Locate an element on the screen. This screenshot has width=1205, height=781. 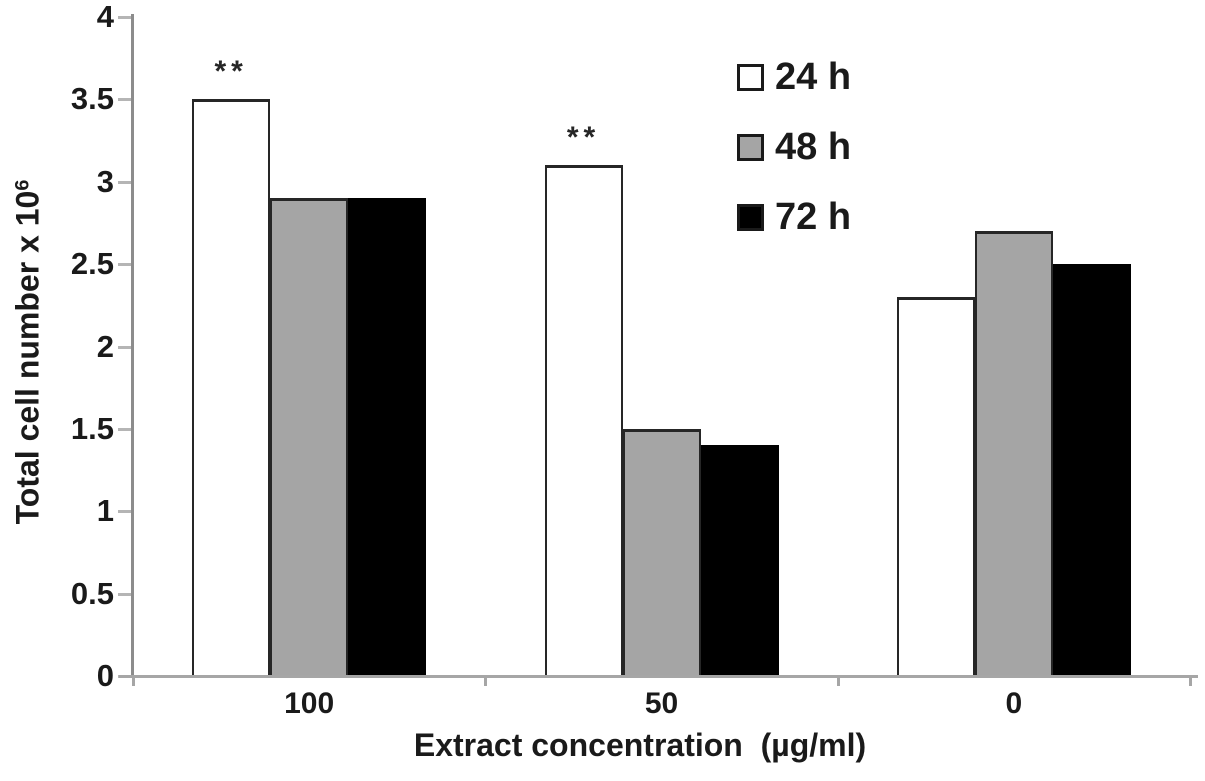
legend-label: 24 h is located at coordinates (813, 77).